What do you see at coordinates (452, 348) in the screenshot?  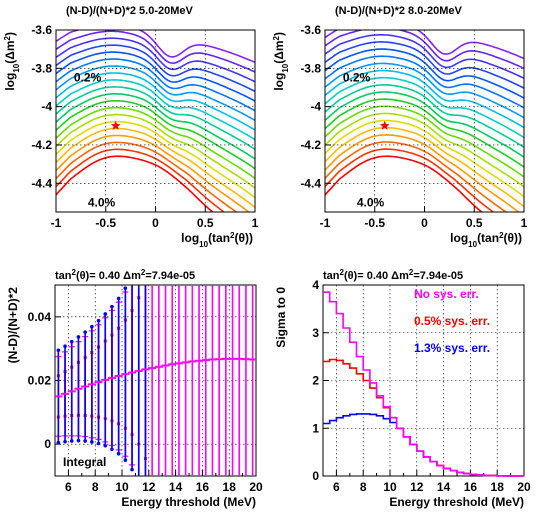 I see `legend-entry: 1.3% sys. err.` at bounding box center [452, 348].